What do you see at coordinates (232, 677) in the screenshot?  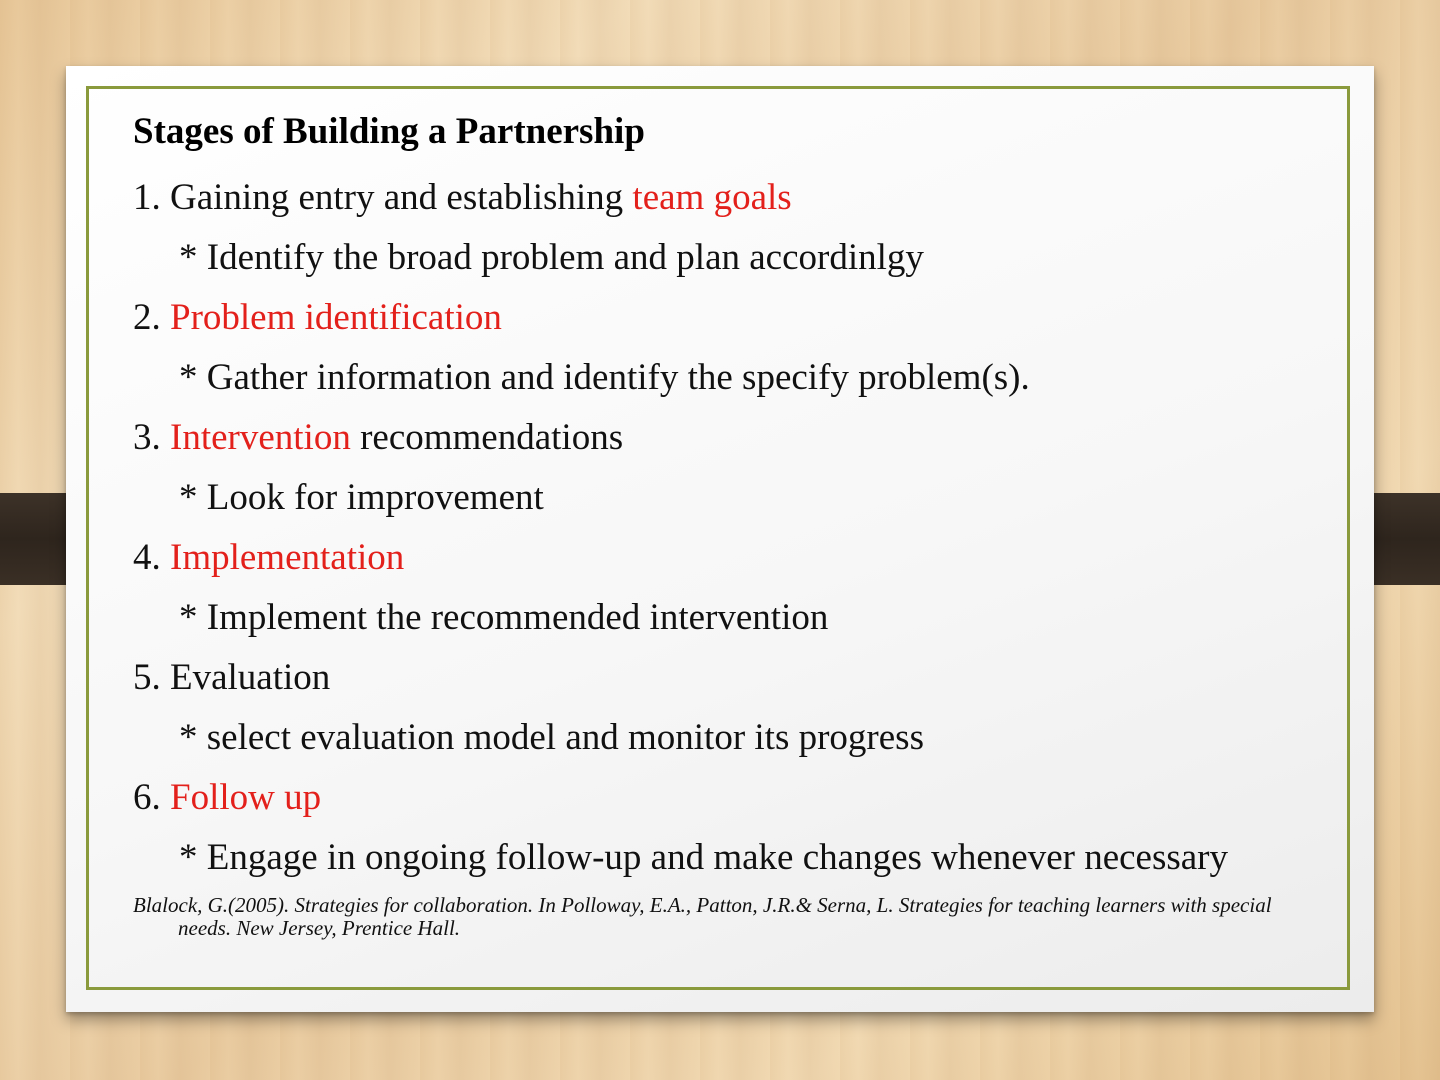 I see `stage-5: 5. Evaluation` at bounding box center [232, 677].